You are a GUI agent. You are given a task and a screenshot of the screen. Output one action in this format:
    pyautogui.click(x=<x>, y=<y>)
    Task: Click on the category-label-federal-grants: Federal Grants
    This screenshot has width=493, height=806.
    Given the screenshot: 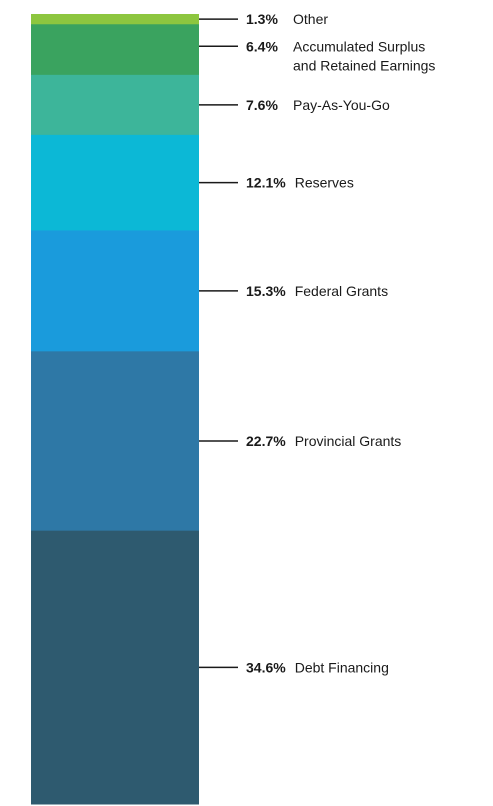 What is the action you would take?
    pyautogui.click(x=341, y=291)
    